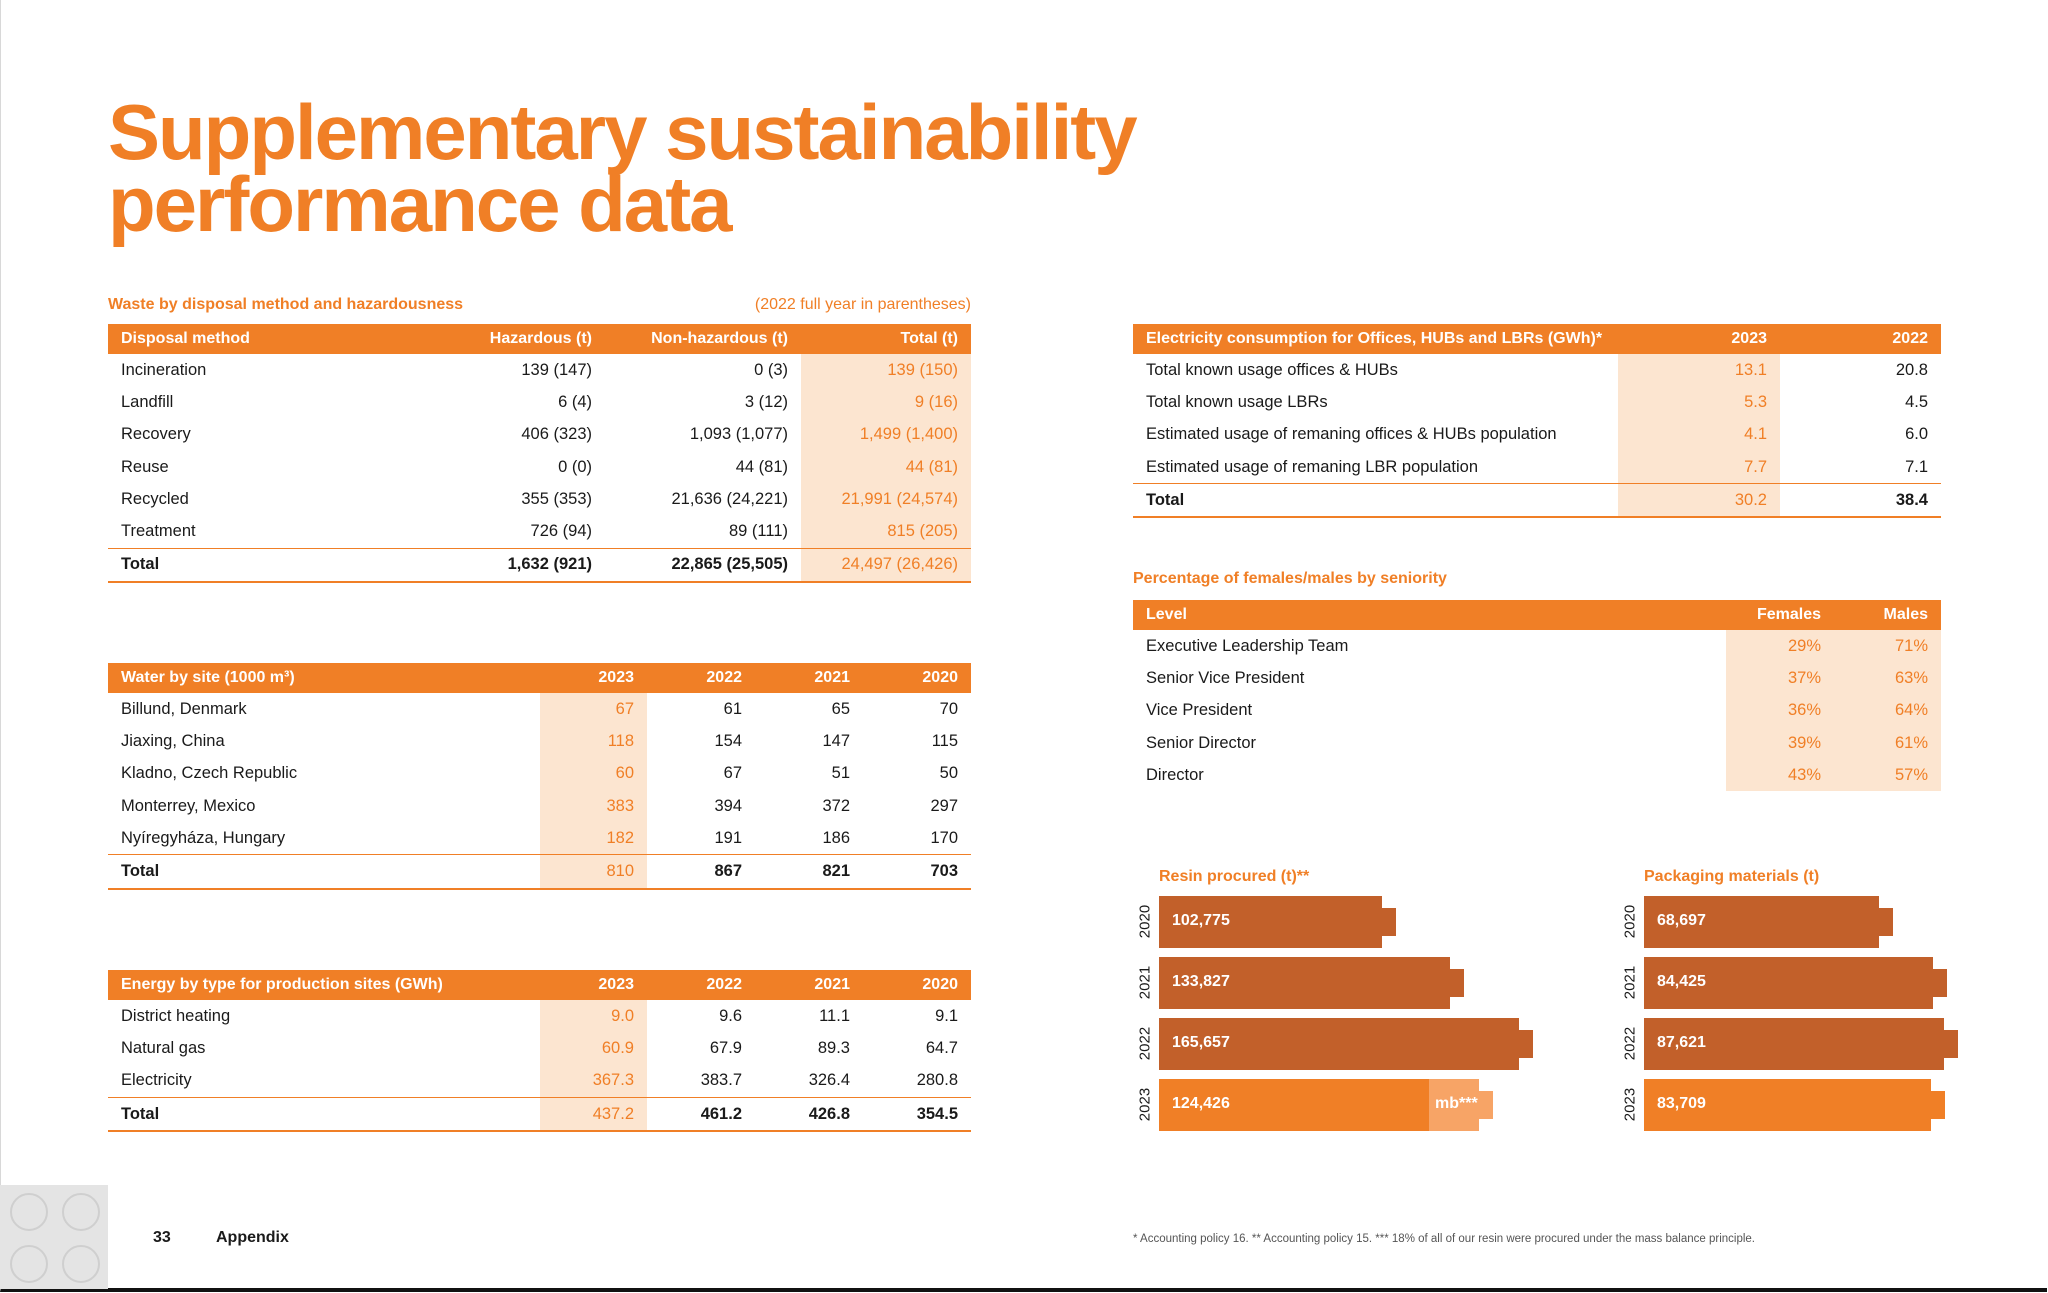 This screenshot has height=1293, width=2048. I want to click on seniority-cell: Senior Director, so click(1201, 742).